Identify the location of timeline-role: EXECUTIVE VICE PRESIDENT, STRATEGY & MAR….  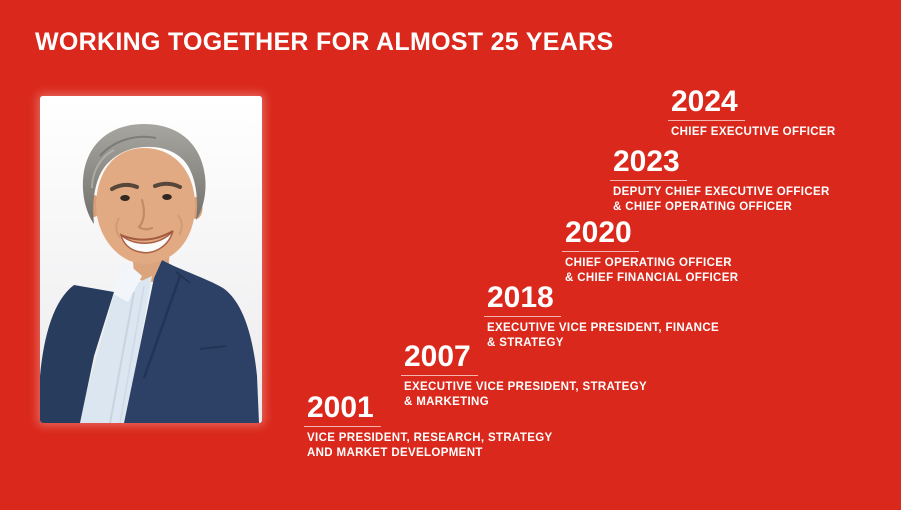
(525, 395).